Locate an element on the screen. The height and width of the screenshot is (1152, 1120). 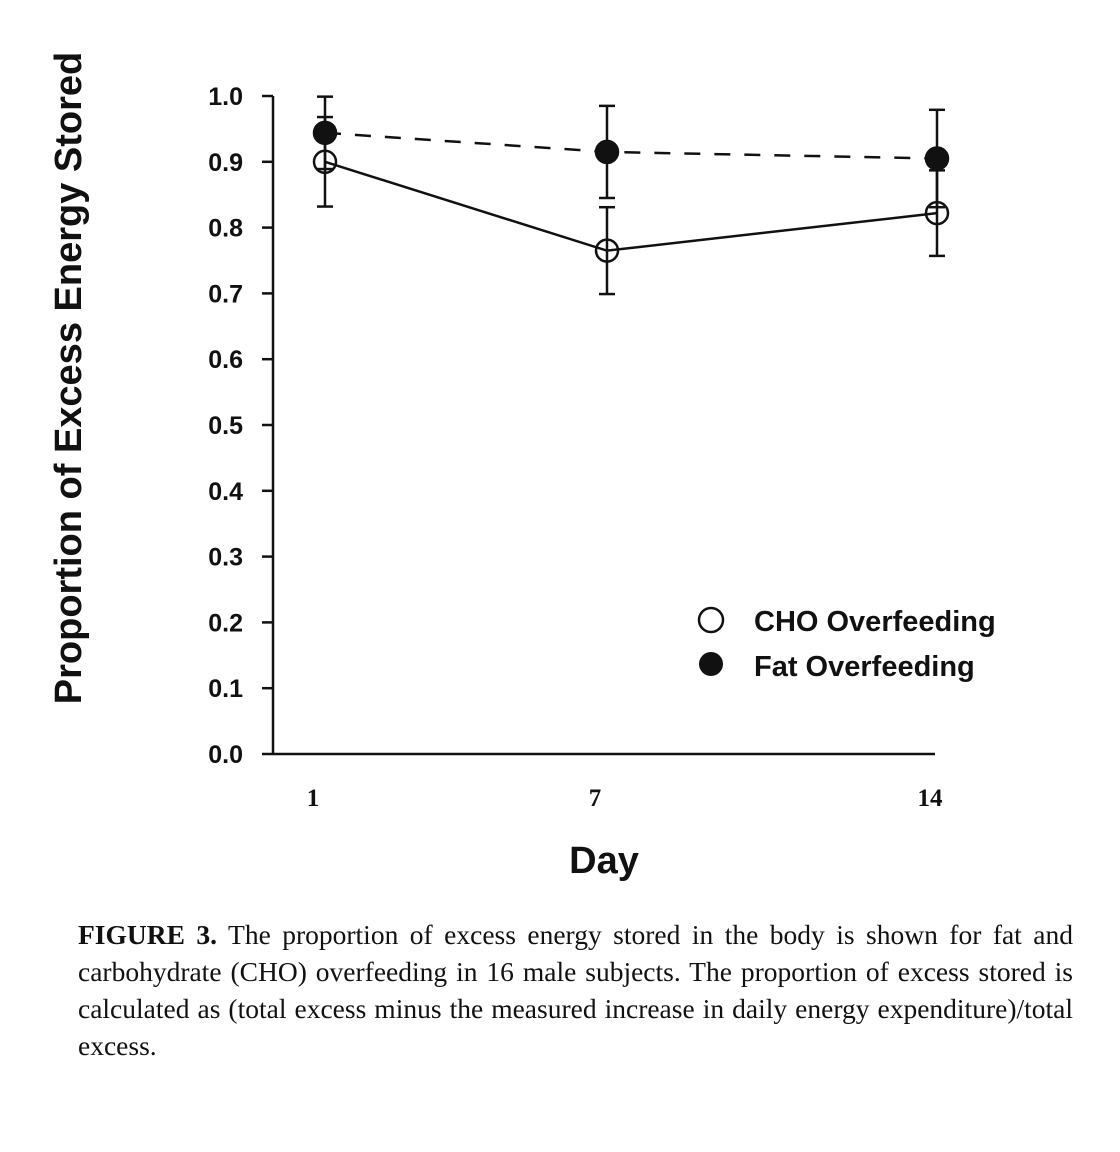
series-cho is located at coordinates (631, 205).